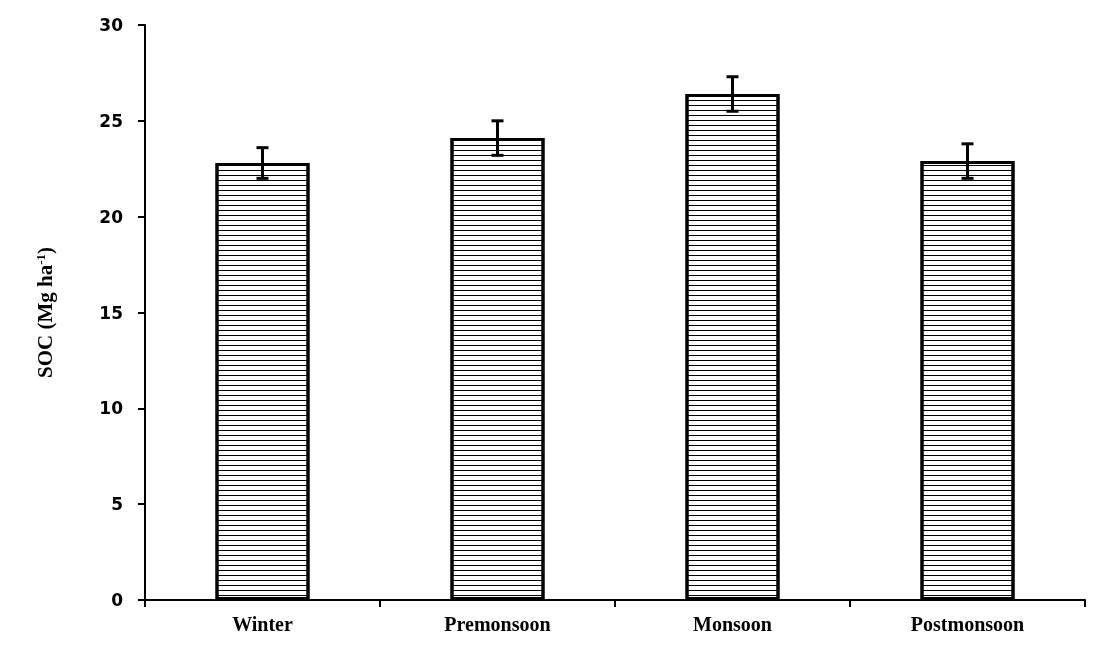  What do you see at coordinates (111, 312) in the screenshot?
I see `y-tick-label: 15` at bounding box center [111, 312].